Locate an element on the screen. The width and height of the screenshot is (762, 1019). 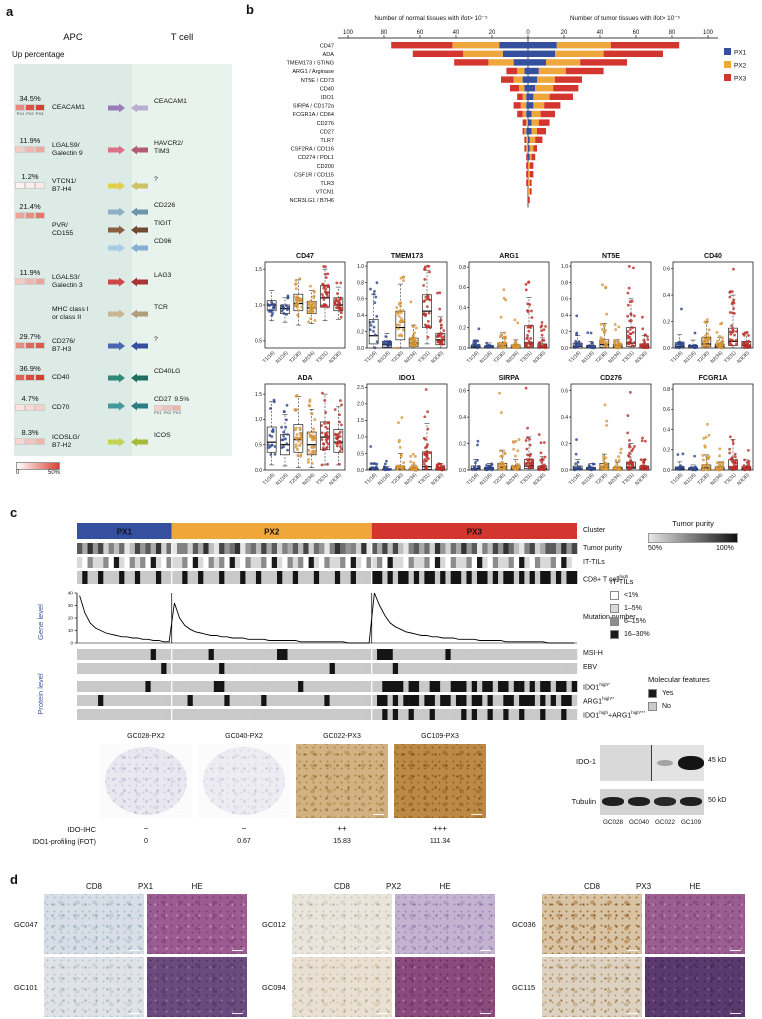
svg-text: ADA is located at coordinates (304, 378).